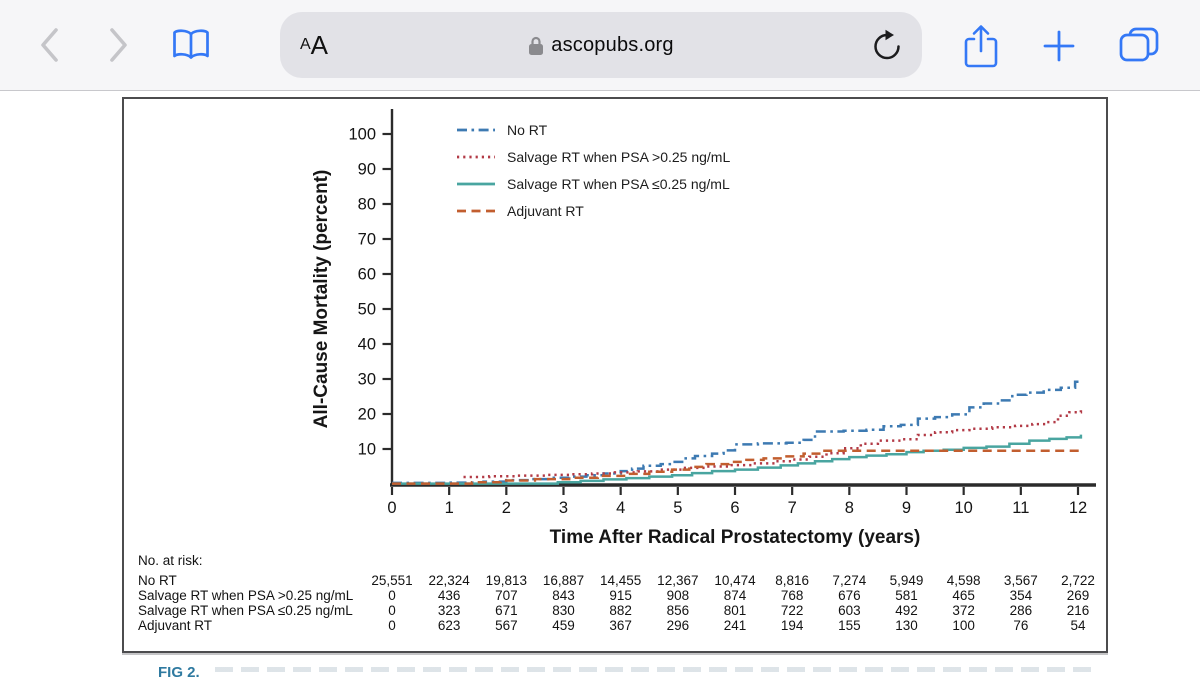 This screenshot has height=681, width=1200. What do you see at coordinates (621, 580) in the screenshot?
I see `risk-value: 14,455` at bounding box center [621, 580].